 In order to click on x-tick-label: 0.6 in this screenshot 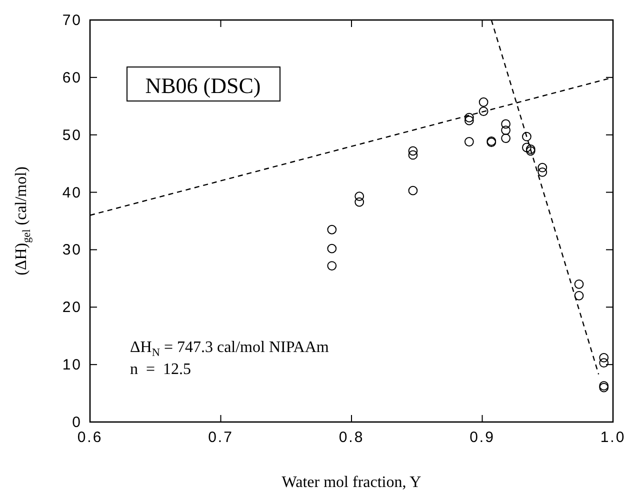, I will do `click(90, 437)`.